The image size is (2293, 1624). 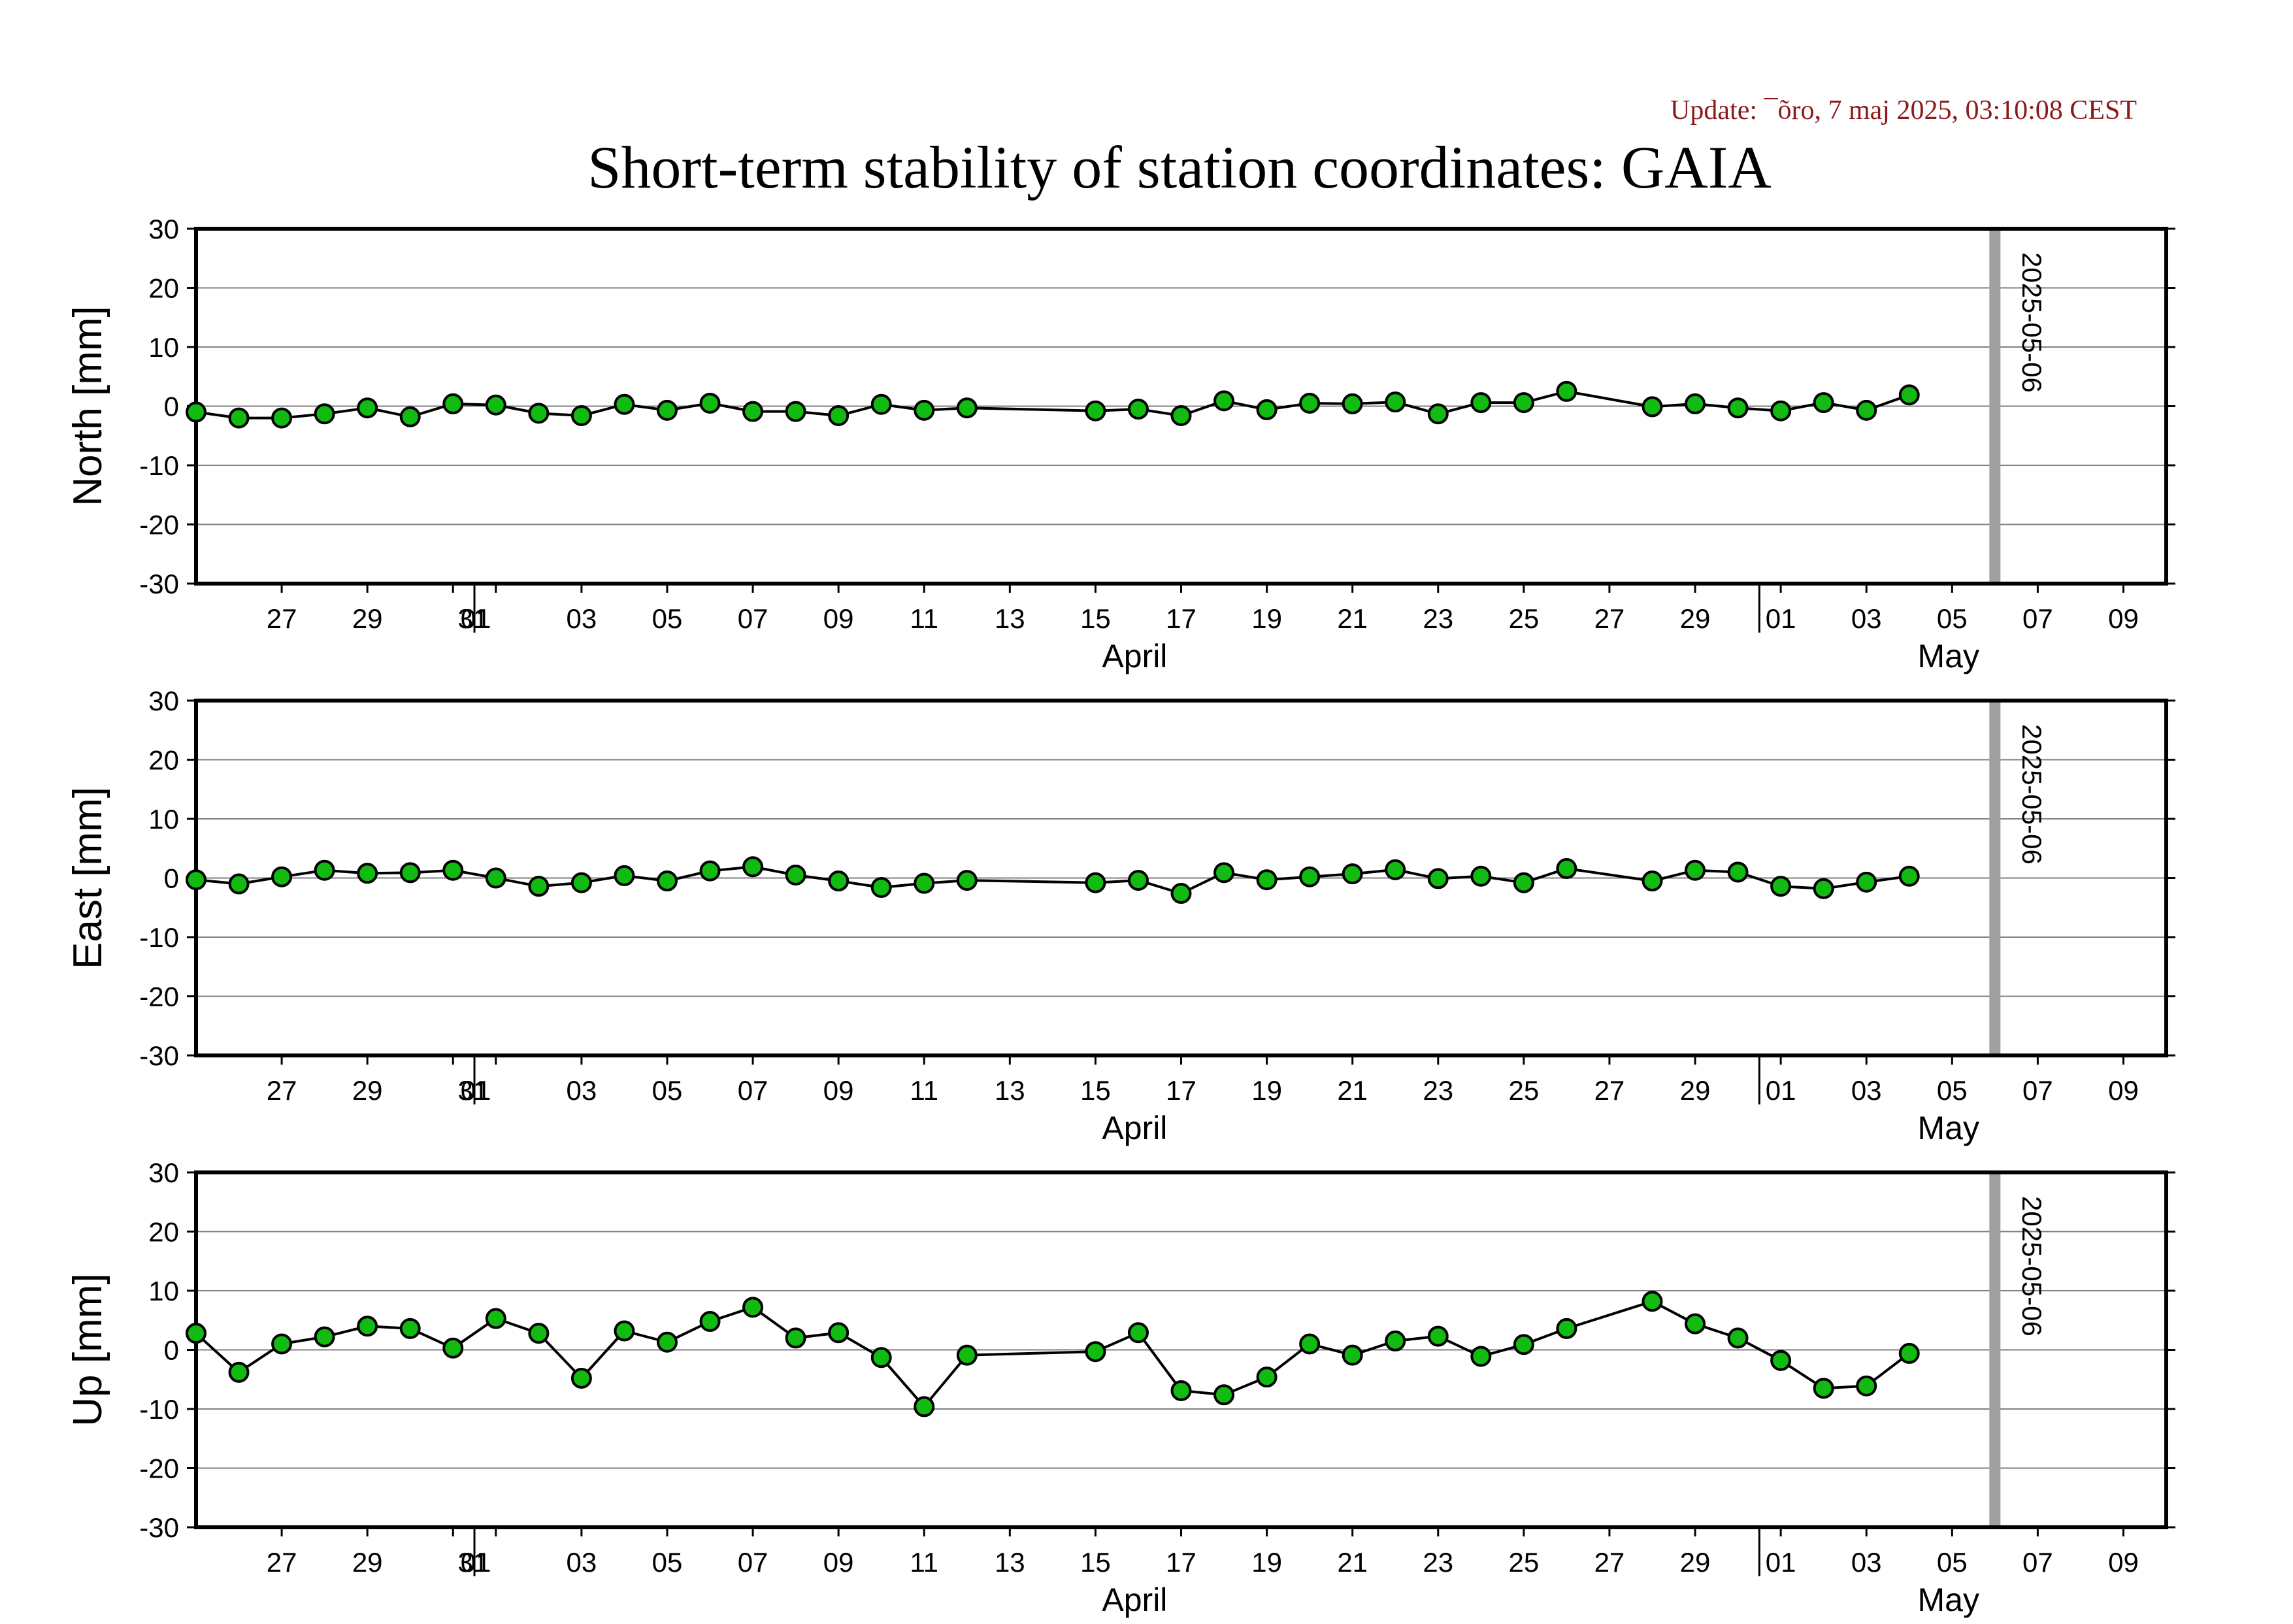 I want to click on x-tick-label: 31, so click(x=474, y=1090).